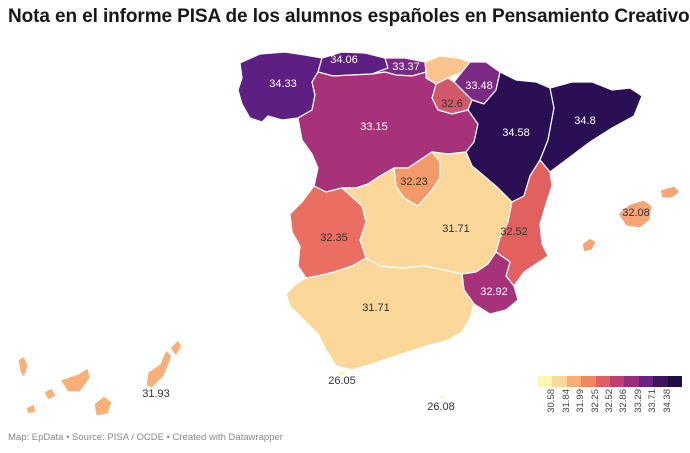 This screenshot has width=690, height=453. What do you see at coordinates (334, 238) in the screenshot?
I see `label-extremadura: 32.35` at bounding box center [334, 238].